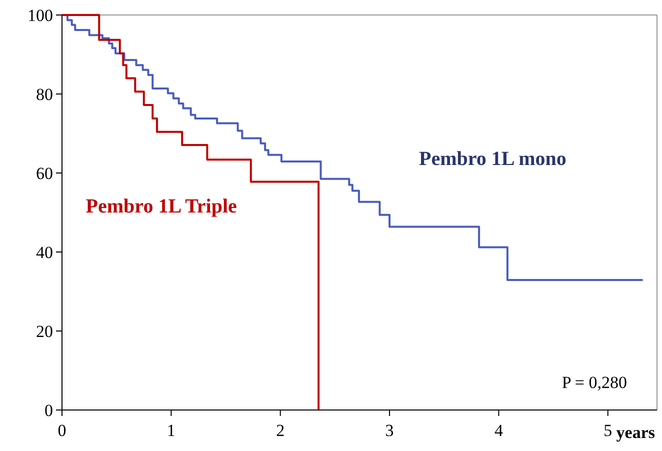  What do you see at coordinates (48, 410) in the screenshot?
I see `y-tick-label: 0` at bounding box center [48, 410].